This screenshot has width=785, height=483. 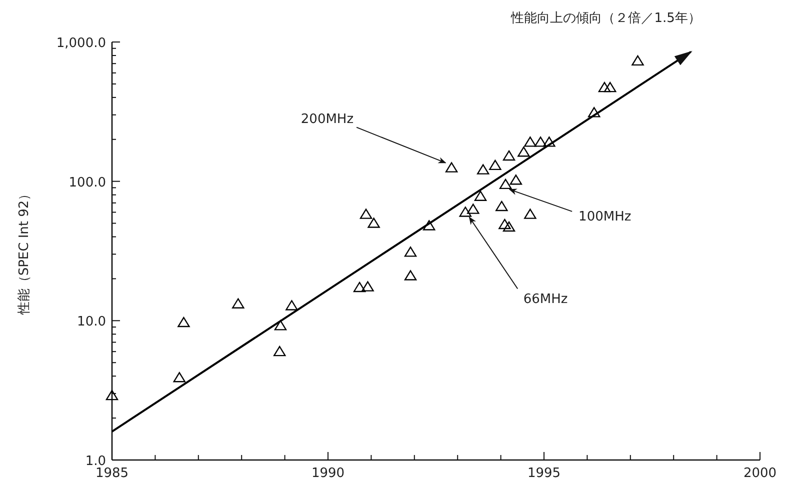 What do you see at coordinates (545, 300) in the screenshot?
I see `annotation: 66MHz` at bounding box center [545, 300].